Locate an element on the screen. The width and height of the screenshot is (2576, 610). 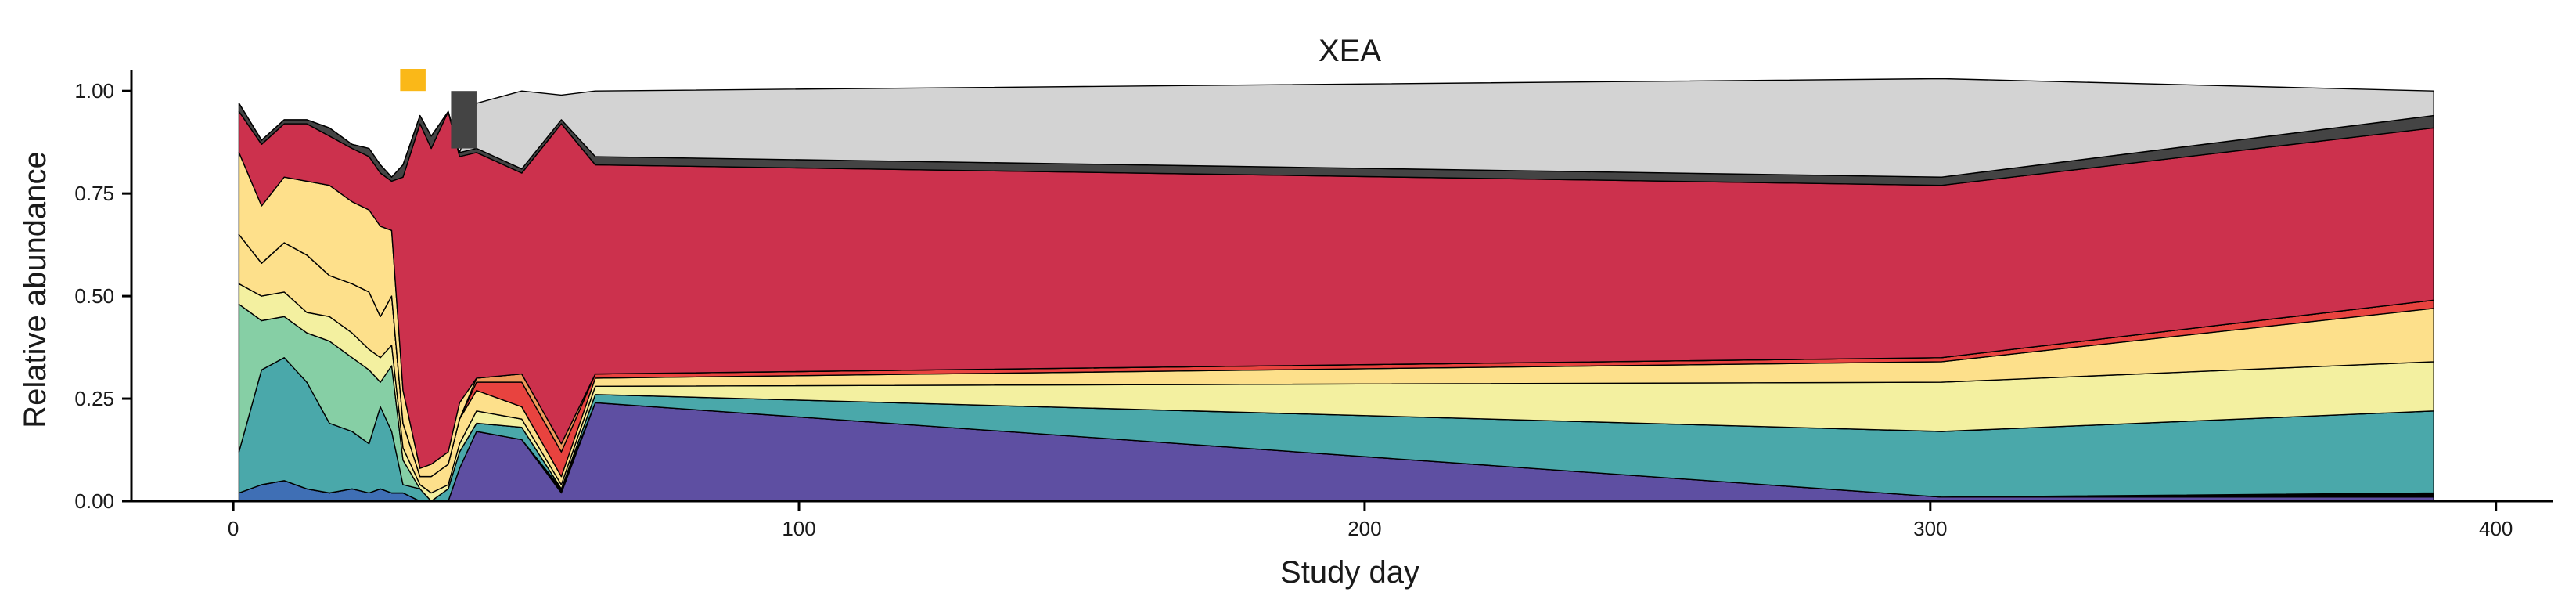
y-tick-label: 0.75 is located at coordinates (94, 193).